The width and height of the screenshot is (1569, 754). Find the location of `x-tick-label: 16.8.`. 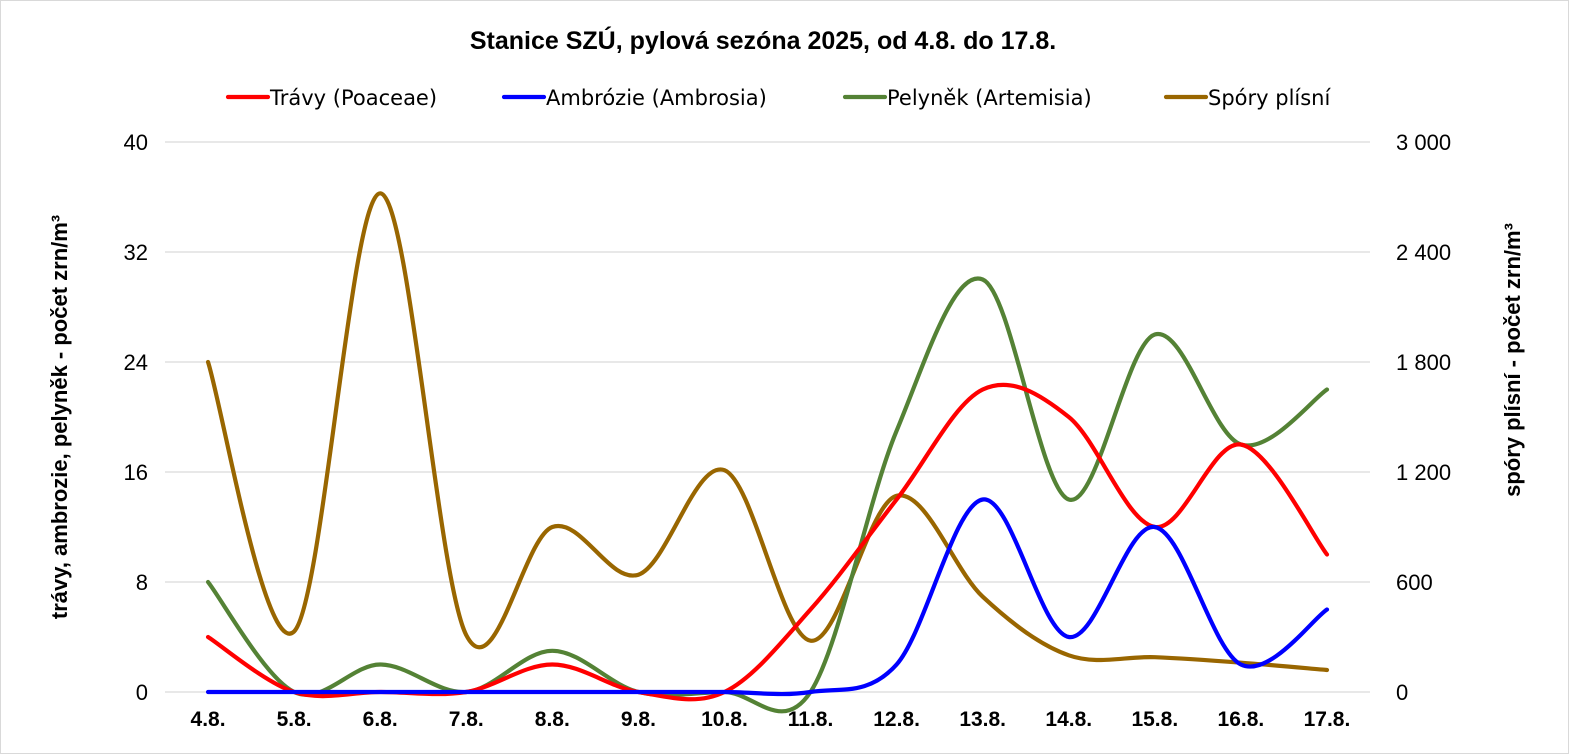

x-tick-label: 16.8. is located at coordinates (1241, 719).